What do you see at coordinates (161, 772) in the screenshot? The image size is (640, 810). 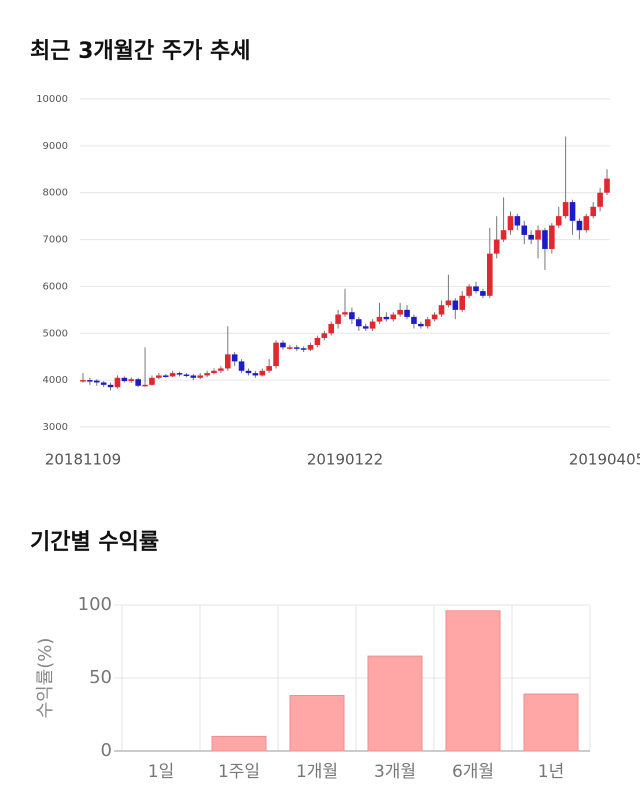 I see `x-tick-label: 1일` at bounding box center [161, 772].